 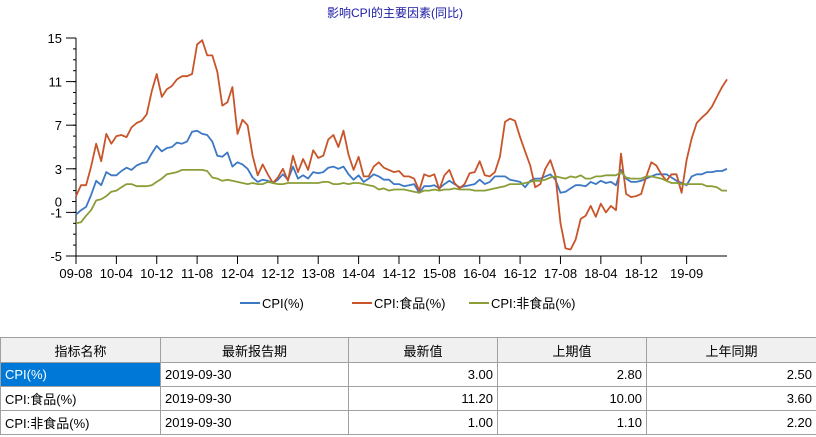 What do you see at coordinates (277, 273) in the screenshot?
I see `x-tick-label: 12-12` at bounding box center [277, 273].